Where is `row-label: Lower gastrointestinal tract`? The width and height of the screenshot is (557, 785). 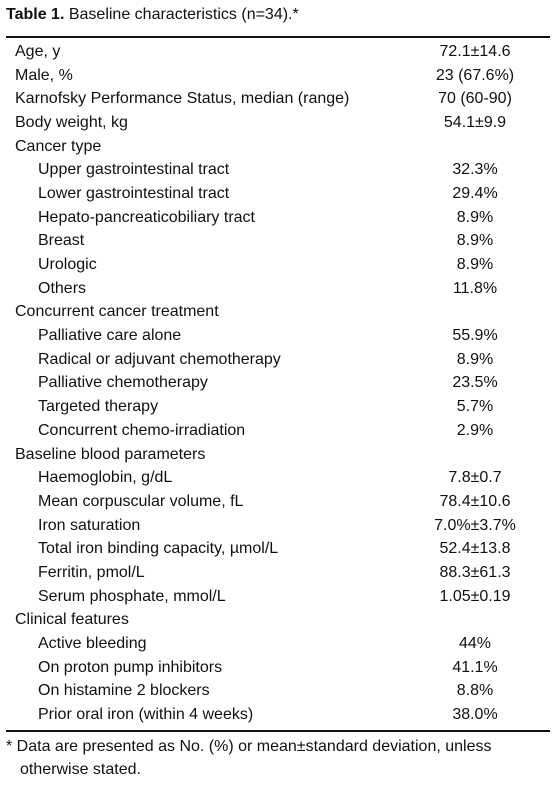
row-label: Lower gastrointestinal tract is located at coordinates (134, 193).